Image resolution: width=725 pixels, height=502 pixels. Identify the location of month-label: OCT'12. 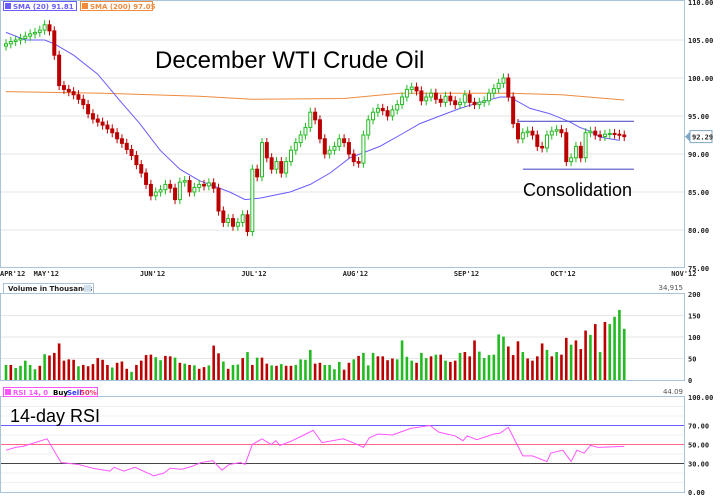
(562, 274).